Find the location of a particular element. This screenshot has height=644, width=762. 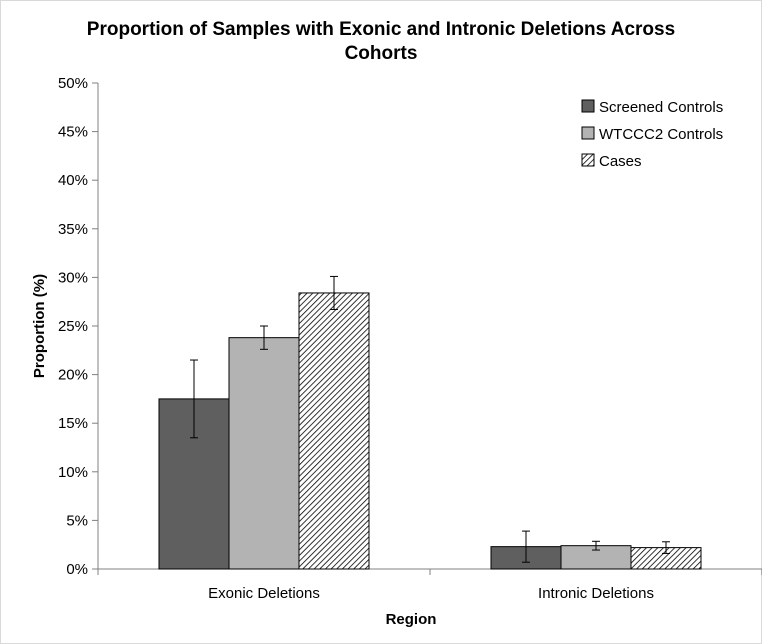

y-tick-label: 40% is located at coordinates (73, 180).